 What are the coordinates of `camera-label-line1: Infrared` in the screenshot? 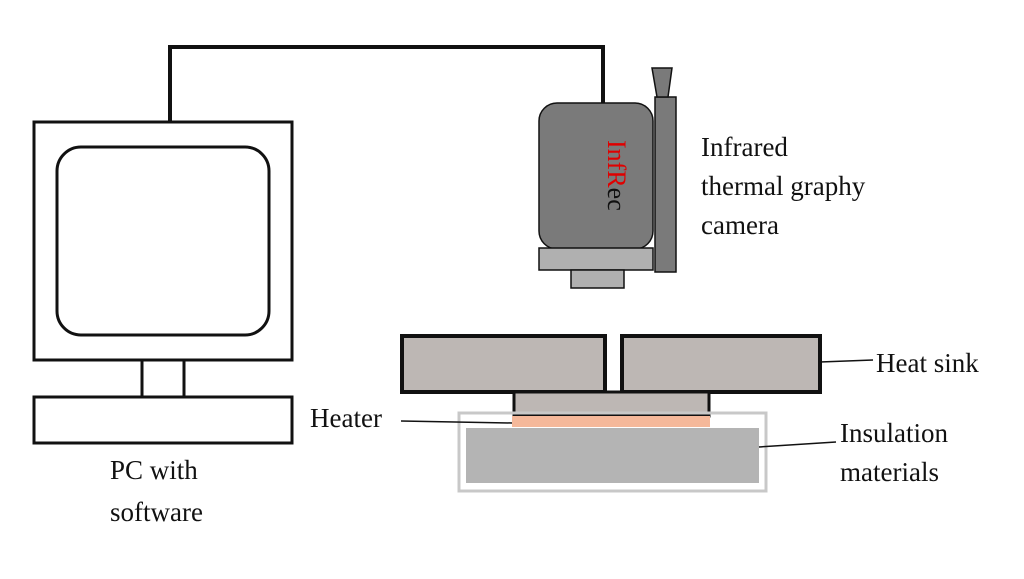 It's located at (744, 147).